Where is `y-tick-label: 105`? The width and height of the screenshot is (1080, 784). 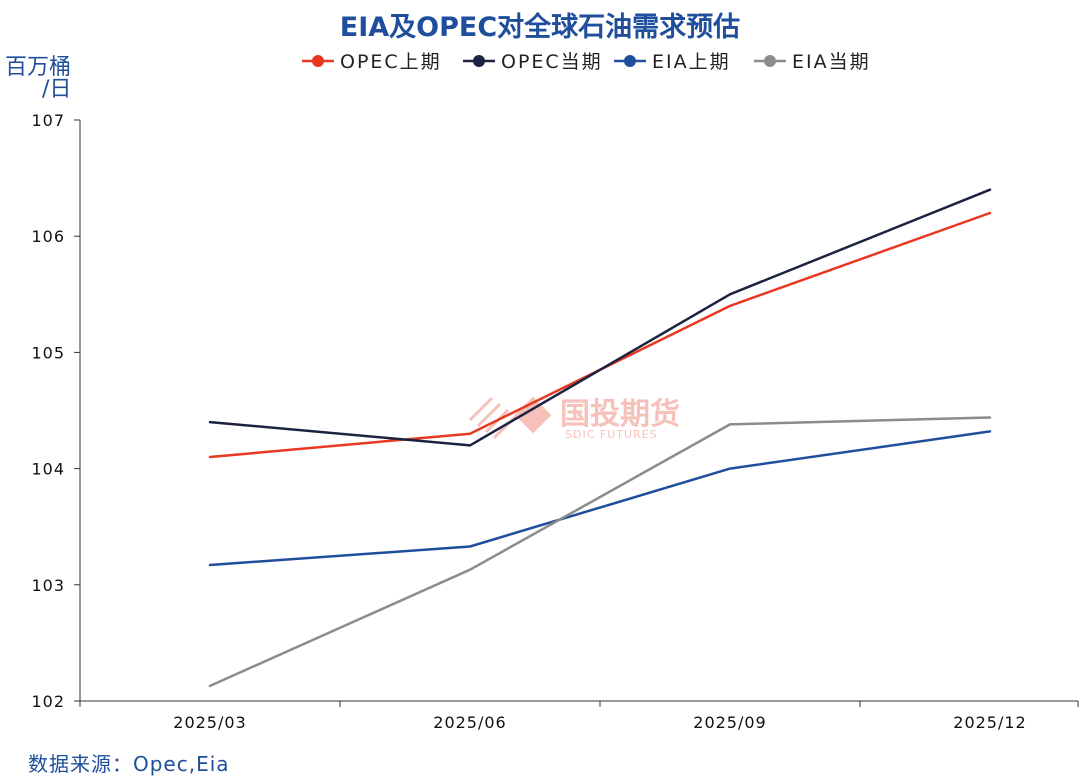
y-tick-label: 105 is located at coordinates (48, 352).